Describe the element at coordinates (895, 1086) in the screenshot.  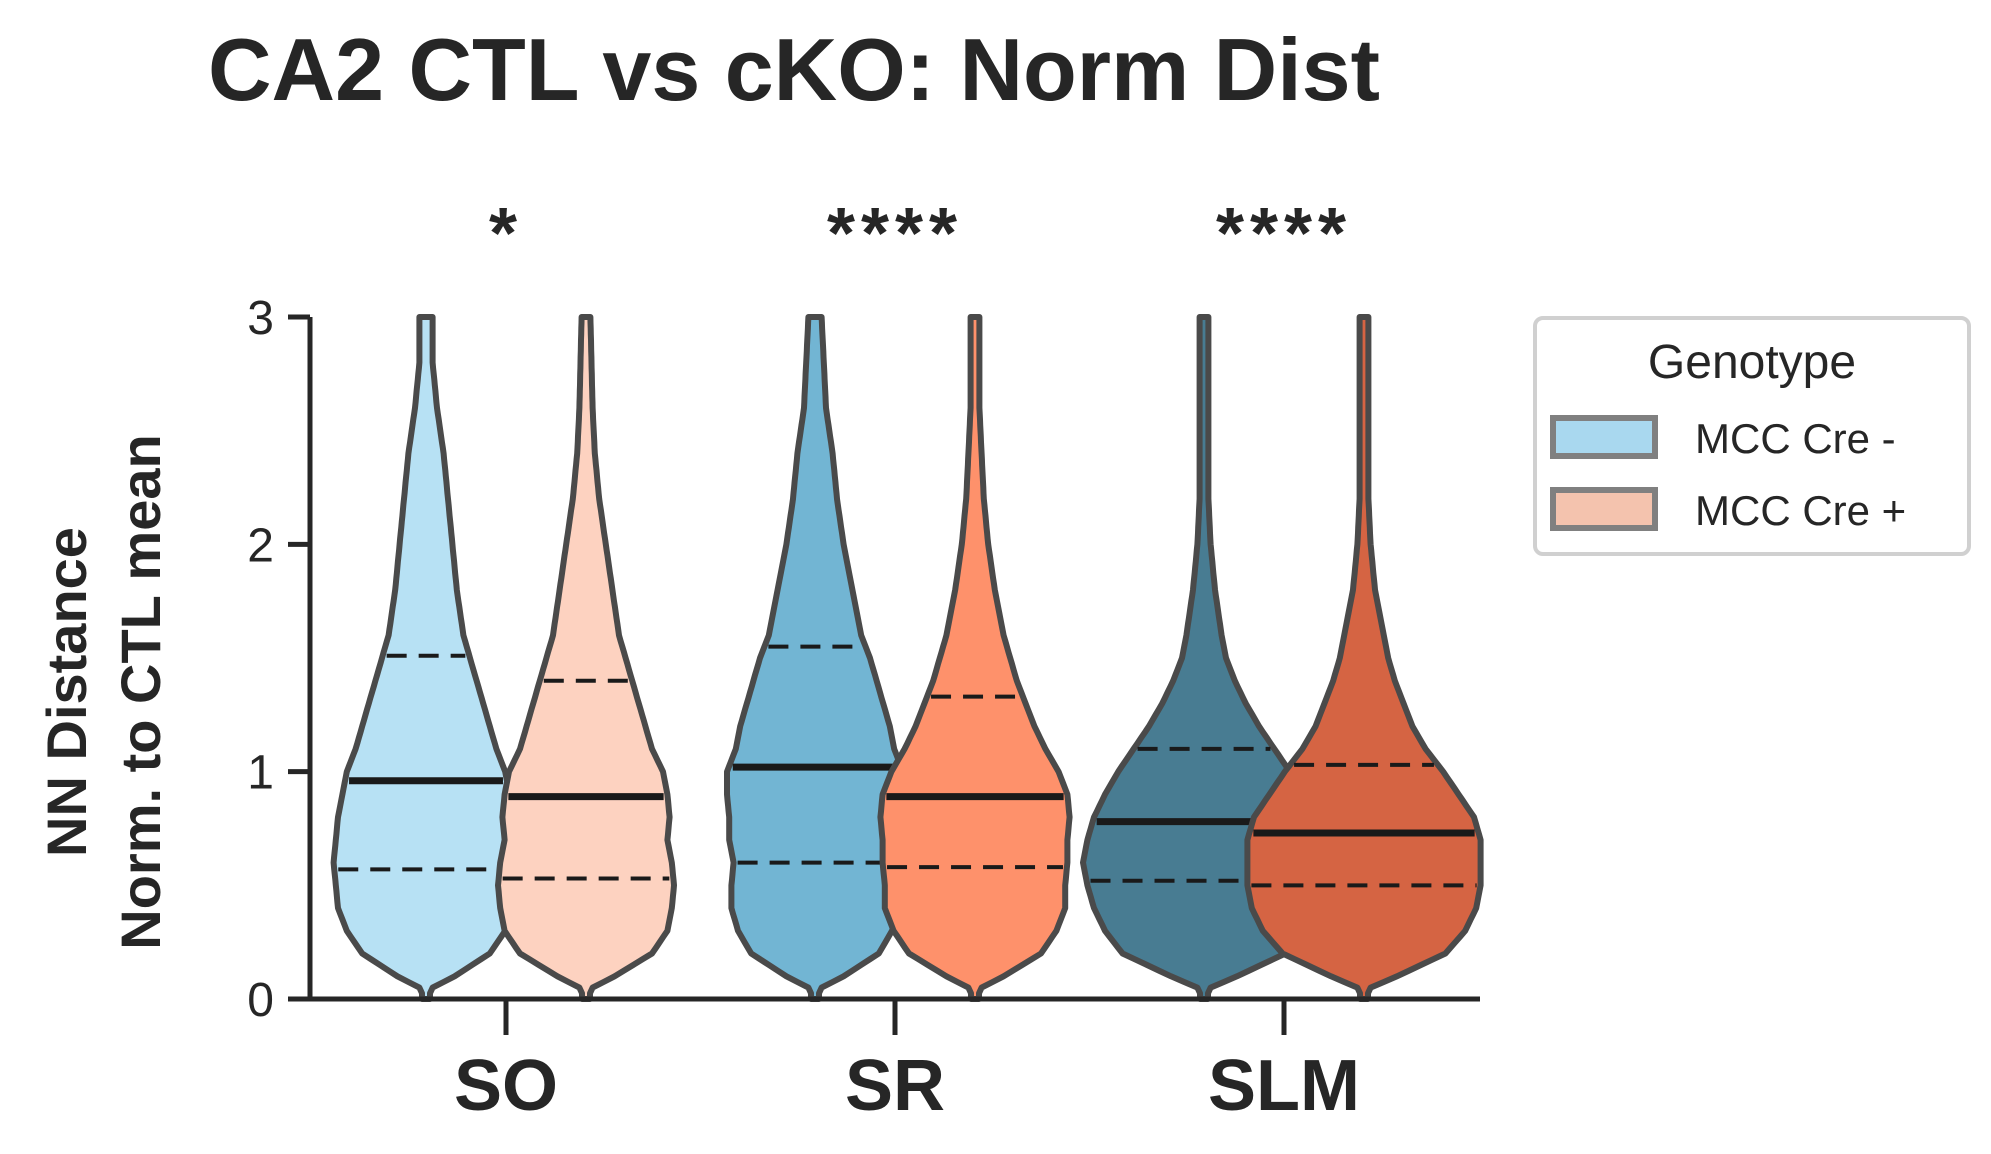
I see `x-tick-label-sr: SR` at that location.